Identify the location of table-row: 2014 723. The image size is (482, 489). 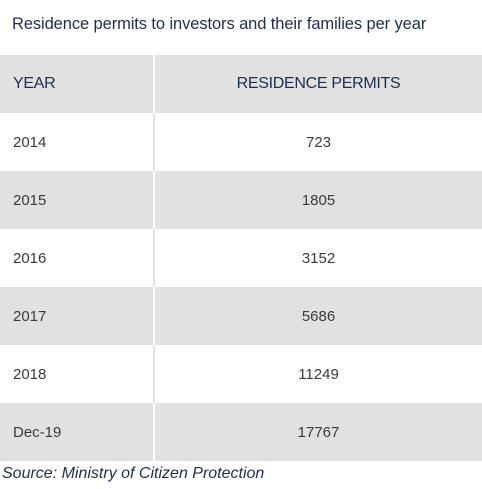
(241, 142).